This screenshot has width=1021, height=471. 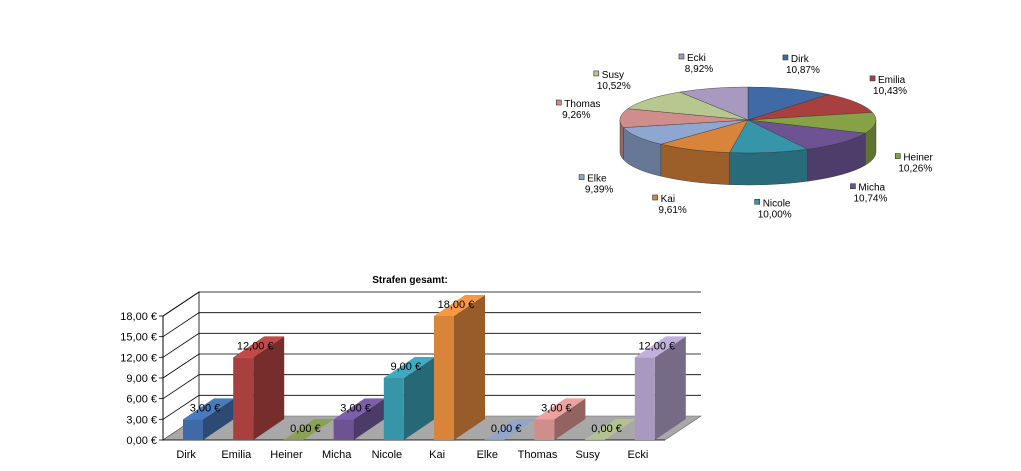 I want to click on pie-label-percent: 8,92%, so click(x=699, y=69).